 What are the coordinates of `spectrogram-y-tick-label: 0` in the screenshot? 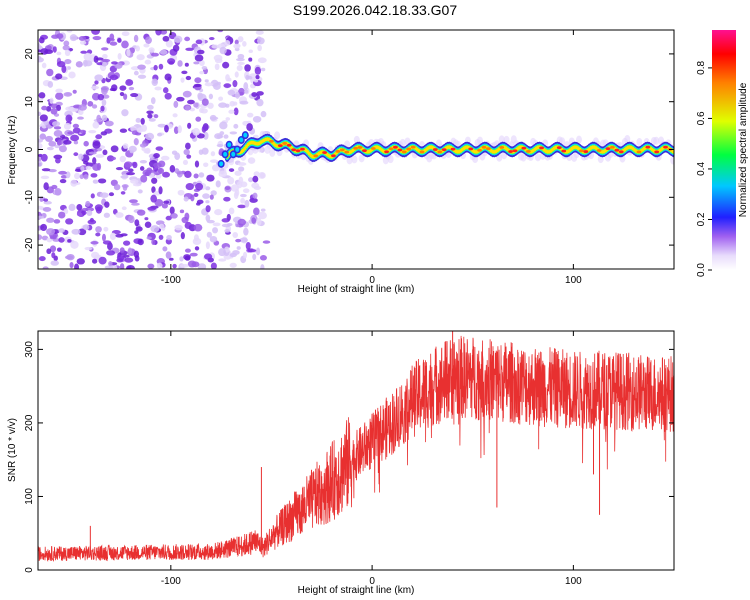 It's located at (29, 149).